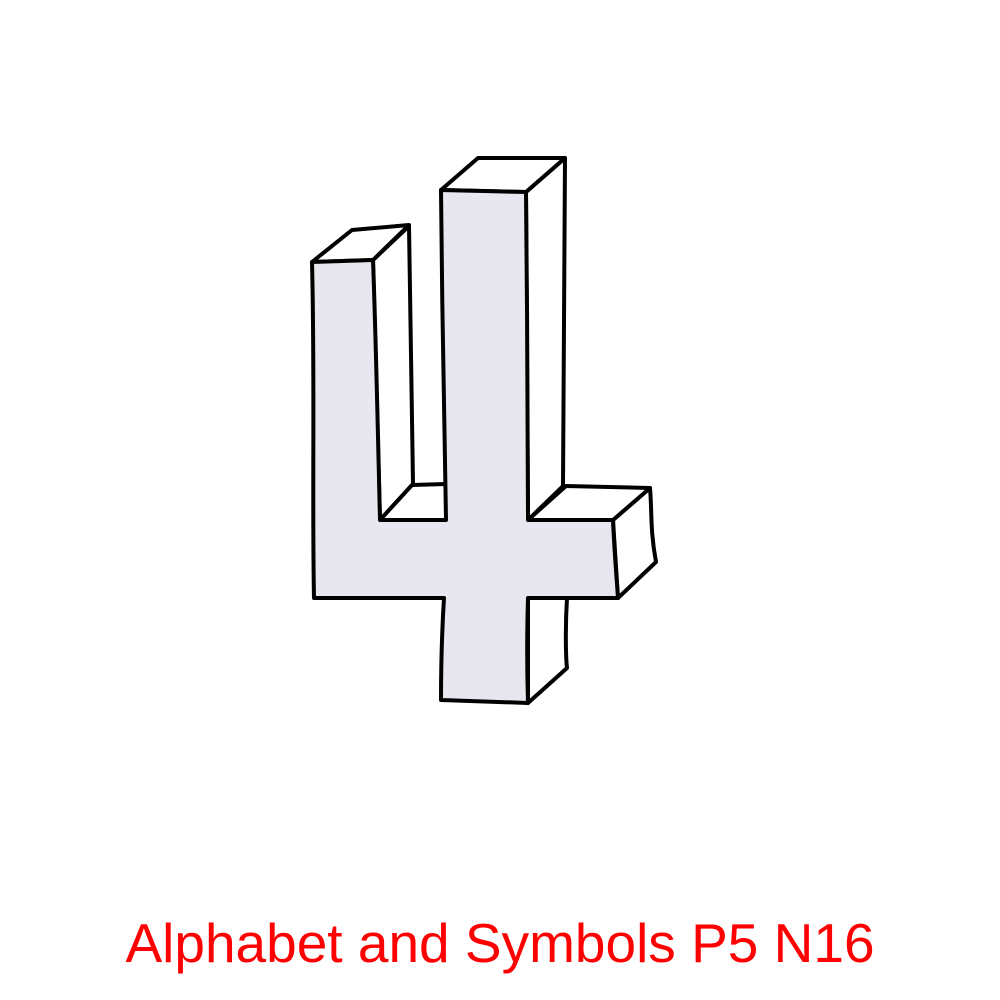 The width and height of the screenshot is (1000, 1000). Describe the element at coordinates (545, 339) in the screenshot. I see `right-stem-side-face` at that location.